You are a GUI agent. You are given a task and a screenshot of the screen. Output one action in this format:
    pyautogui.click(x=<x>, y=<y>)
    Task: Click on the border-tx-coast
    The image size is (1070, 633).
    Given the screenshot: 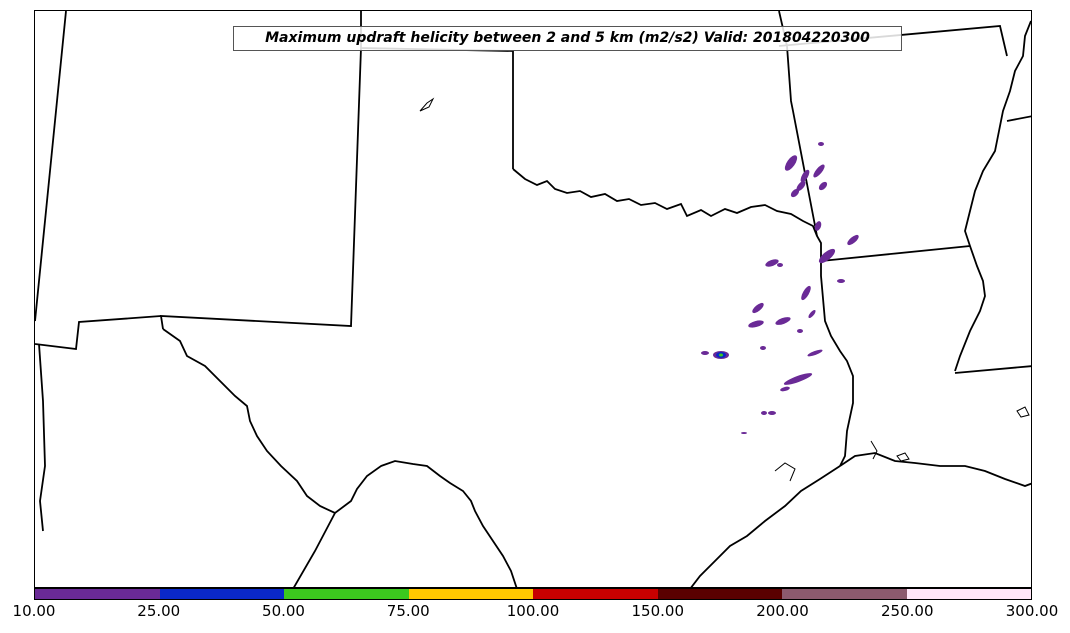 What is the action you would take?
    pyautogui.click(x=765, y=526)
    